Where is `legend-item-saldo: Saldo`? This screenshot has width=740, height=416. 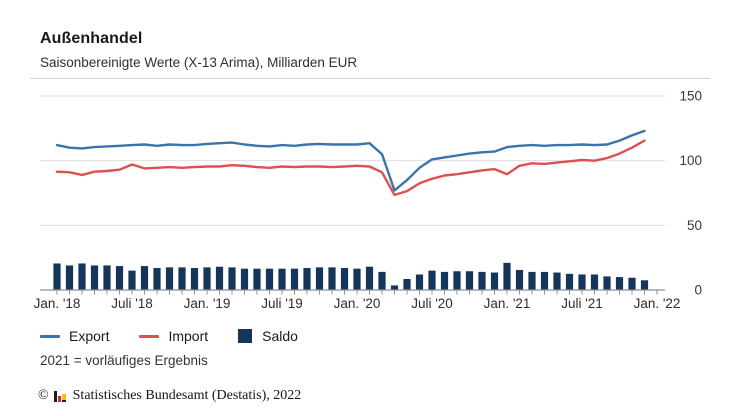
legend-item-saldo: Saldo is located at coordinates (268, 336).